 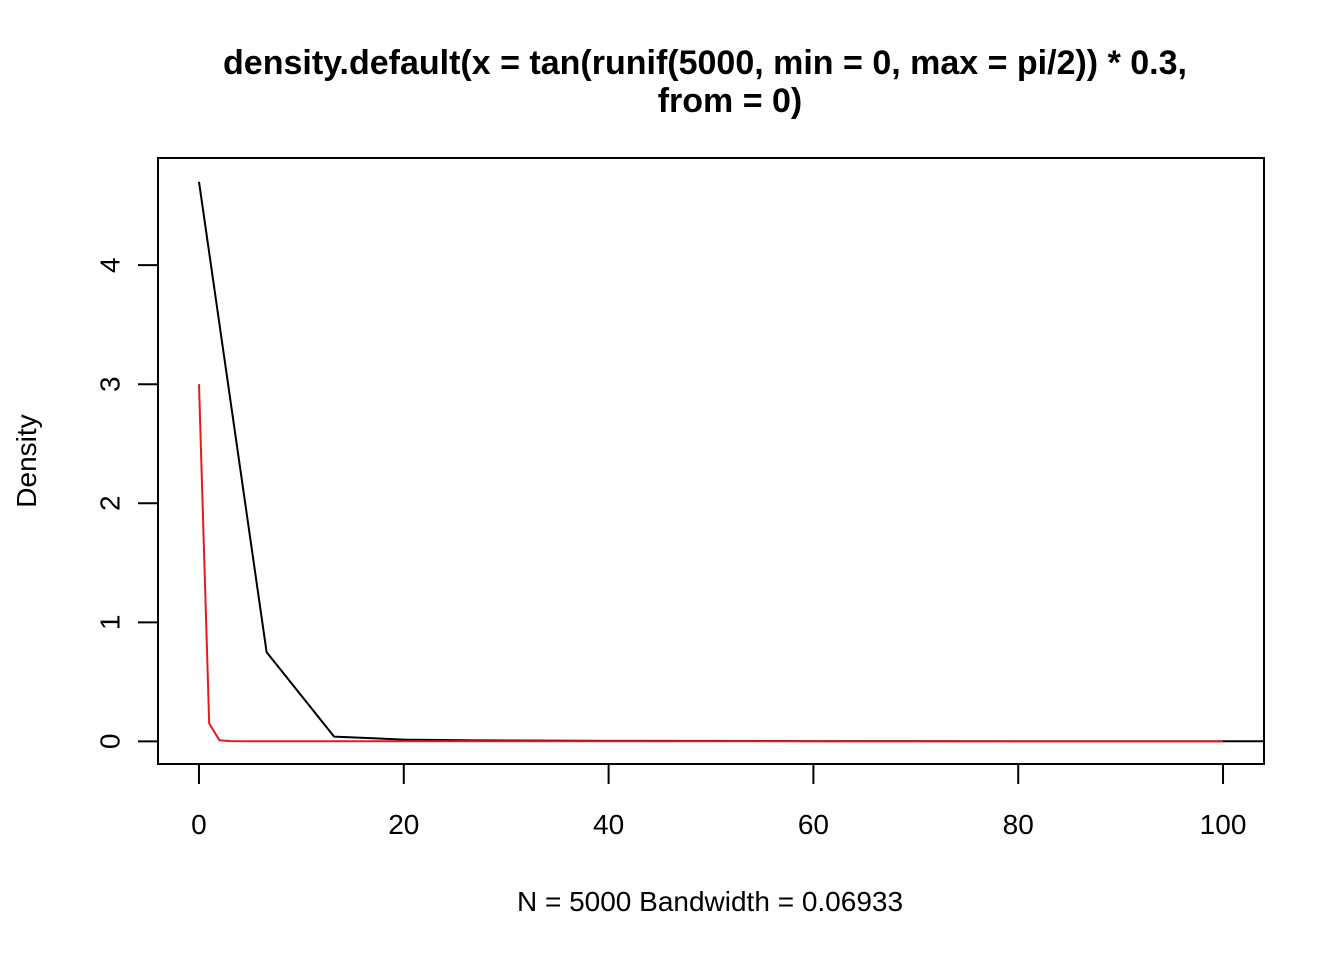 What do you see at coordinates (1223, 824) in the screenshot?
I see `x-tick-label: 100` at bounding box center [1223, 824].